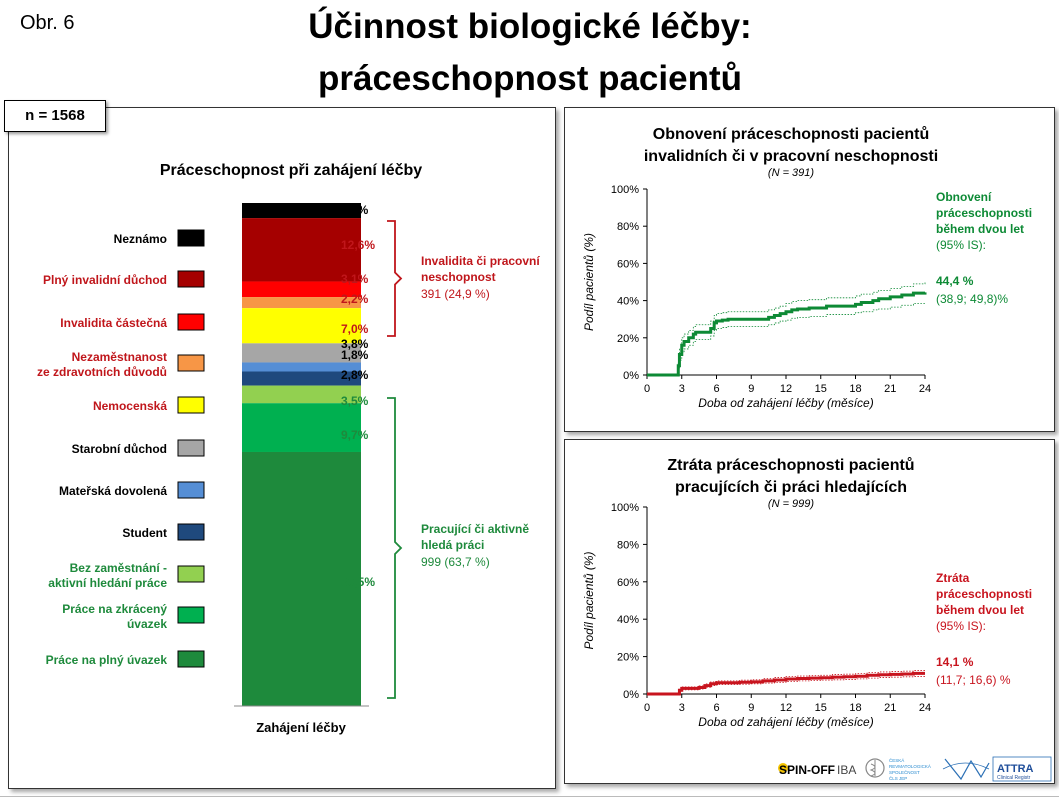  I want to click on sample-size-badge: n = 1568, so click(55, 116).